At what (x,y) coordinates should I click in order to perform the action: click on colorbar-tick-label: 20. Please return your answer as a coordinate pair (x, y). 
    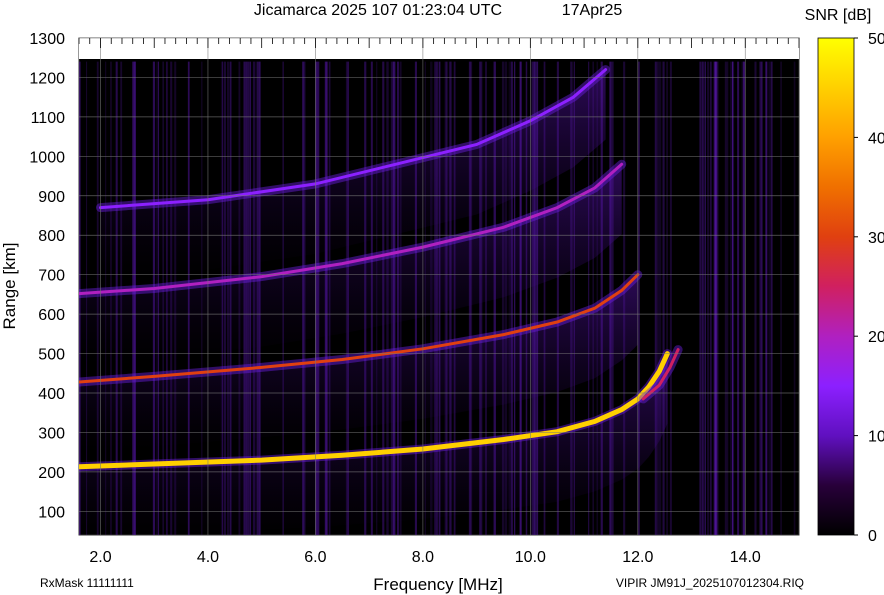
    Looking at the image, I should click on (876, 337).